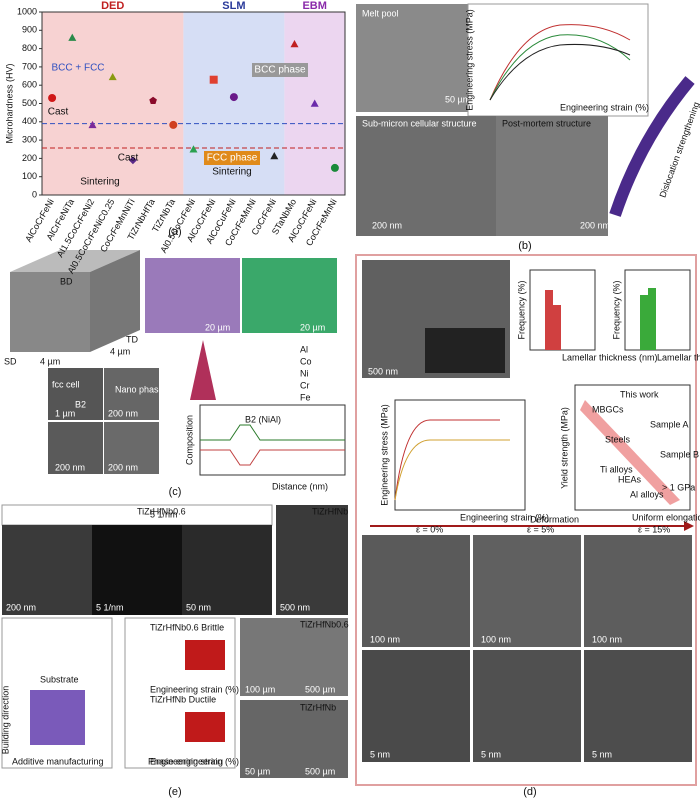 The height and width of the screenshot is (800, 700). I want to click on panel-text: 50 nm, so click(198, 607).